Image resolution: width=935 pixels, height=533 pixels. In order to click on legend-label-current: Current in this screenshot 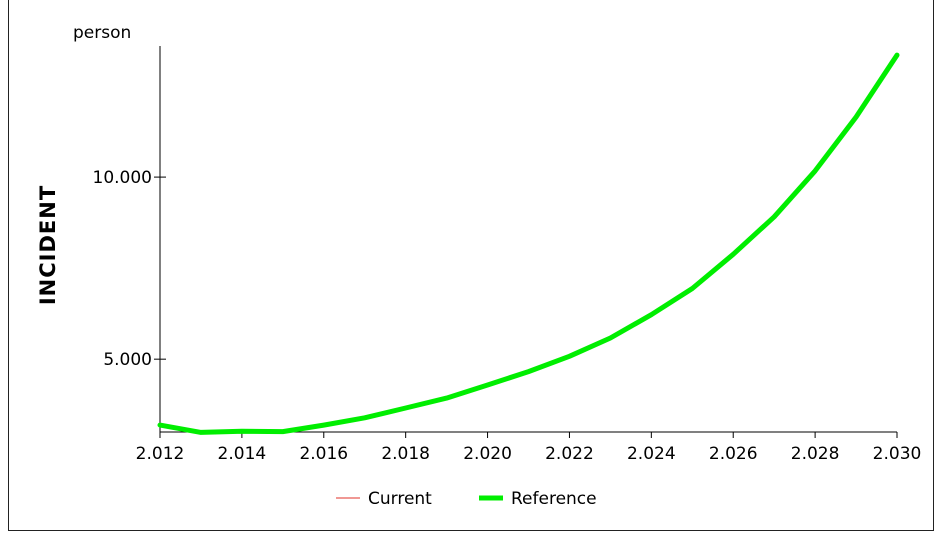, I will do `click(400, 499)`.